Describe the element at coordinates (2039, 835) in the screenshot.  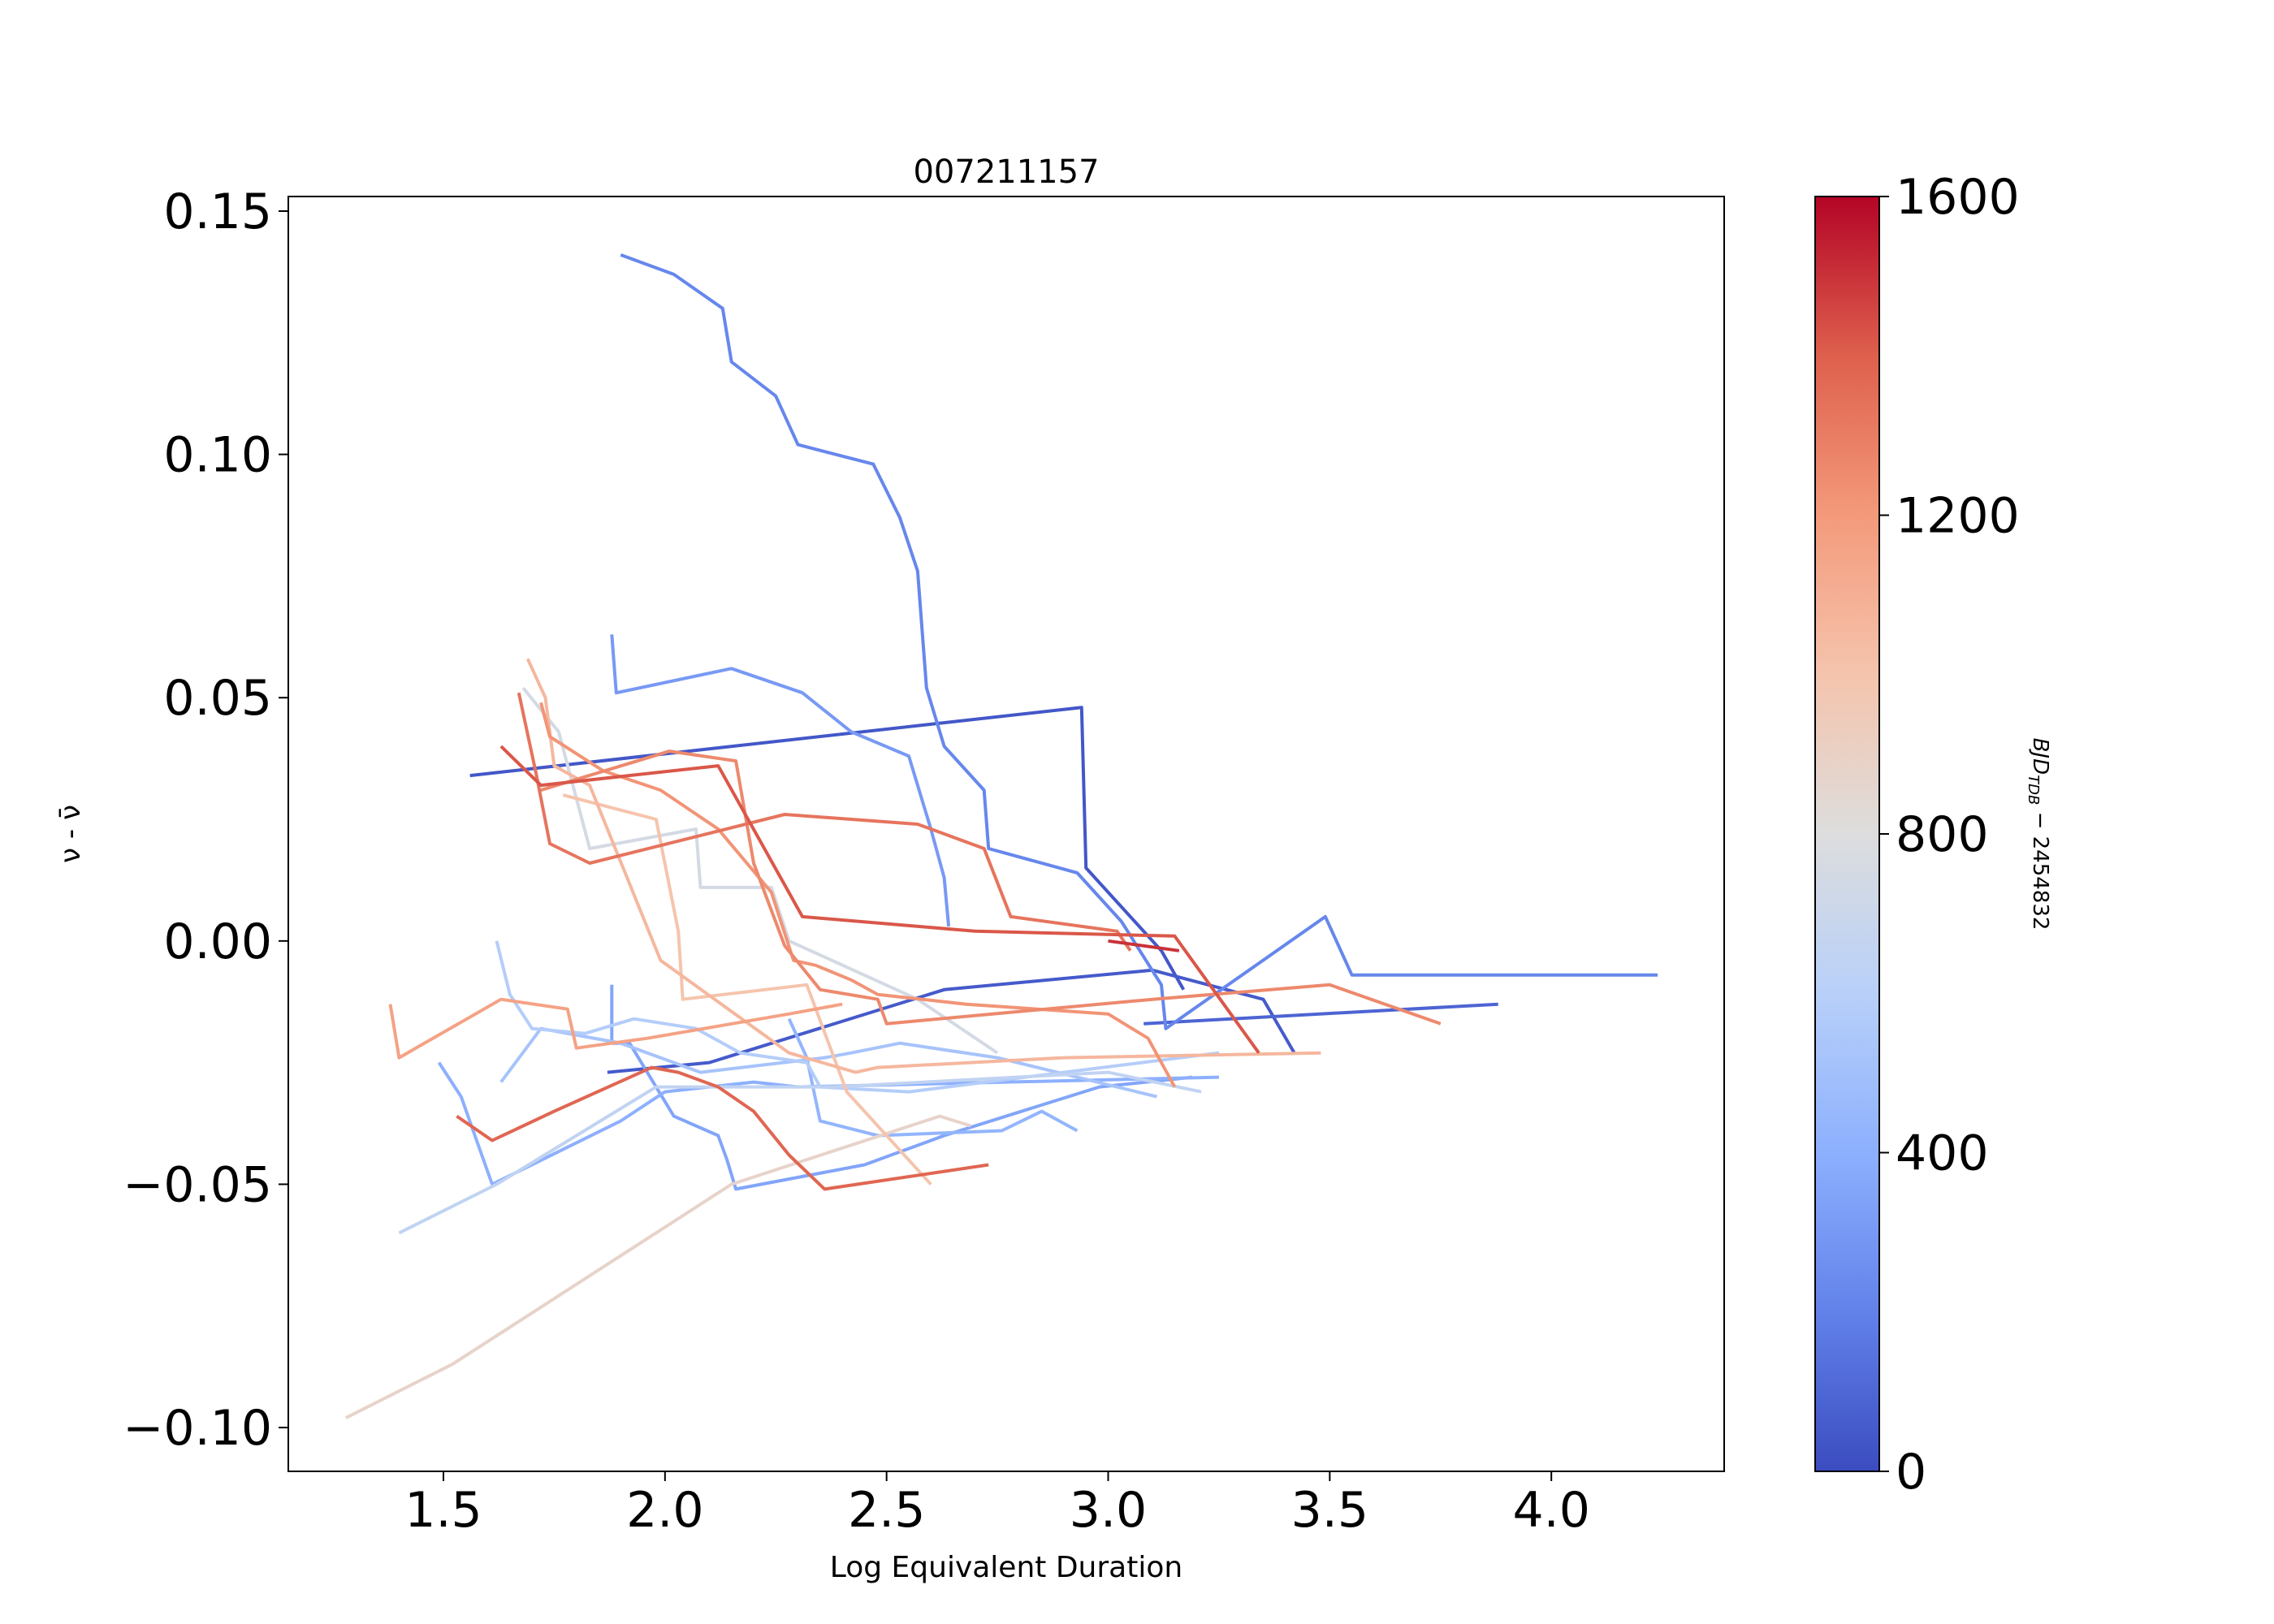
I see `colorbar-label: BJDTDB − 2454832` at that location.